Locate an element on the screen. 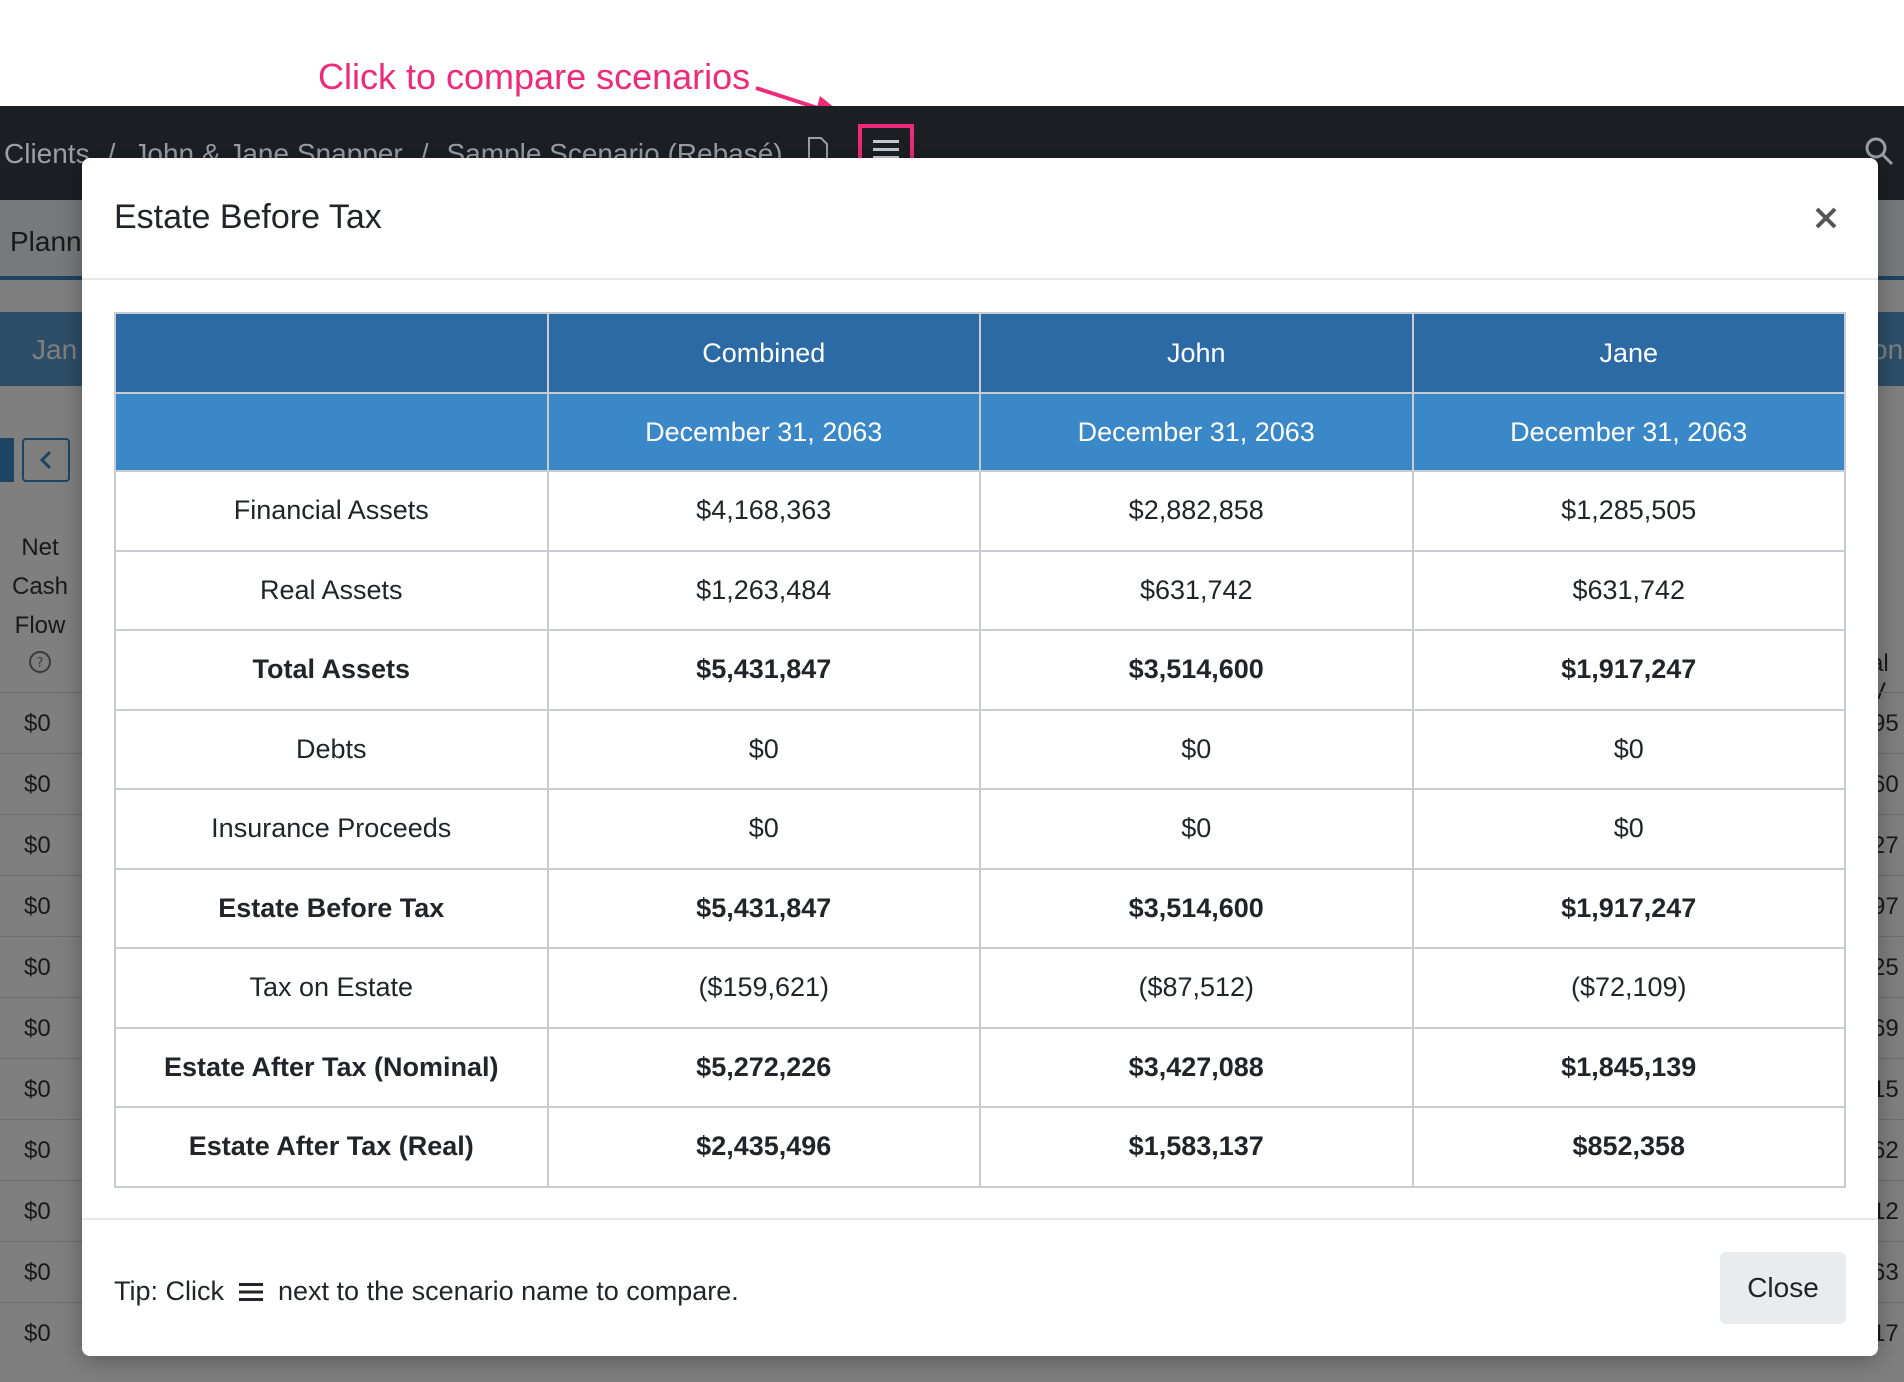 This screenshot has width=1904, height=1382. date-header-combined: December 31, 2063 is located at coordinates (763, 432).